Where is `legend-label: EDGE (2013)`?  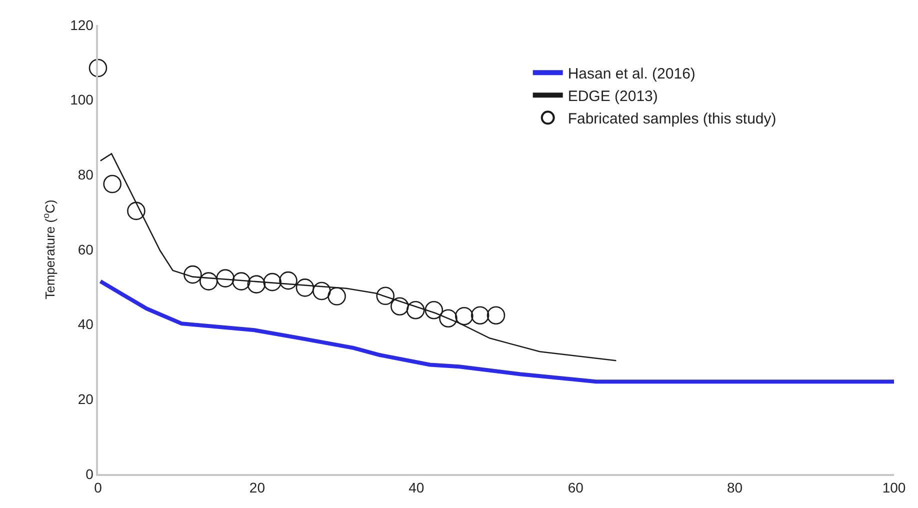
legend-label: EDGE (2013) is located at coordinates (613, 97).